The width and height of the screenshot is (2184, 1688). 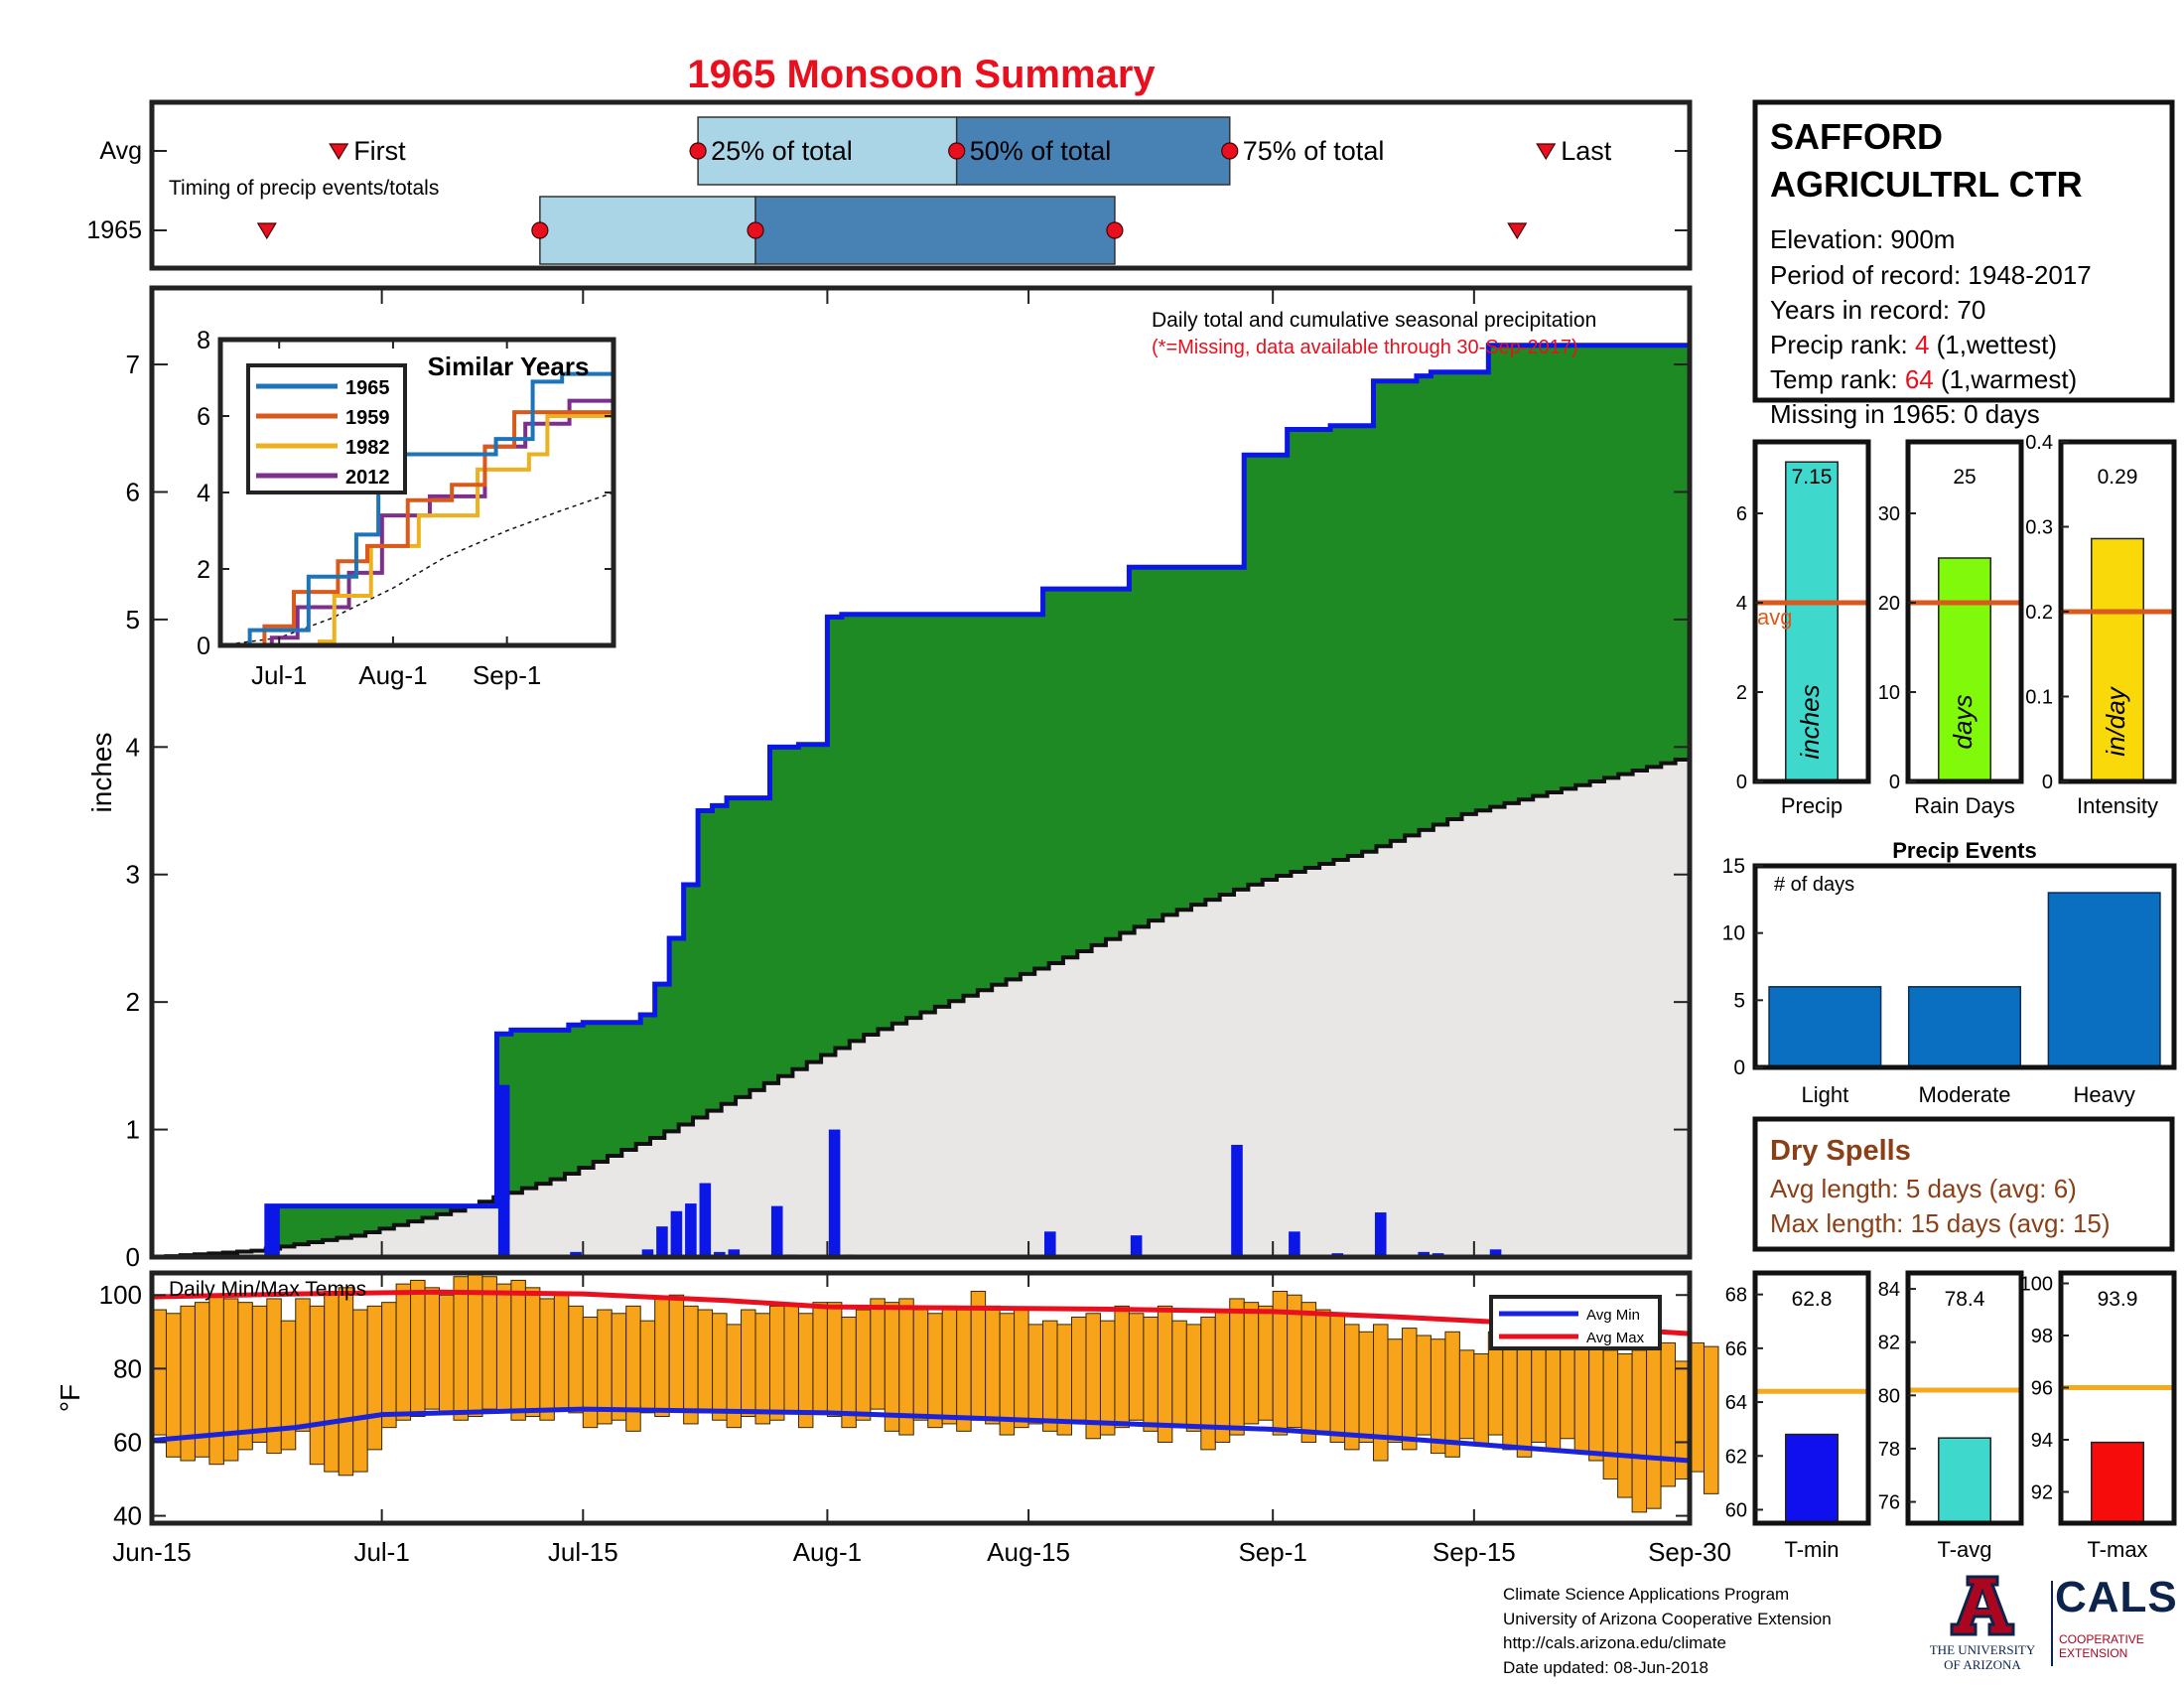 What do you see at coordinates (1741, 693) in the screenshot?
I see `totals-y-tick-label: 2` at bounding box center [1741, 693].